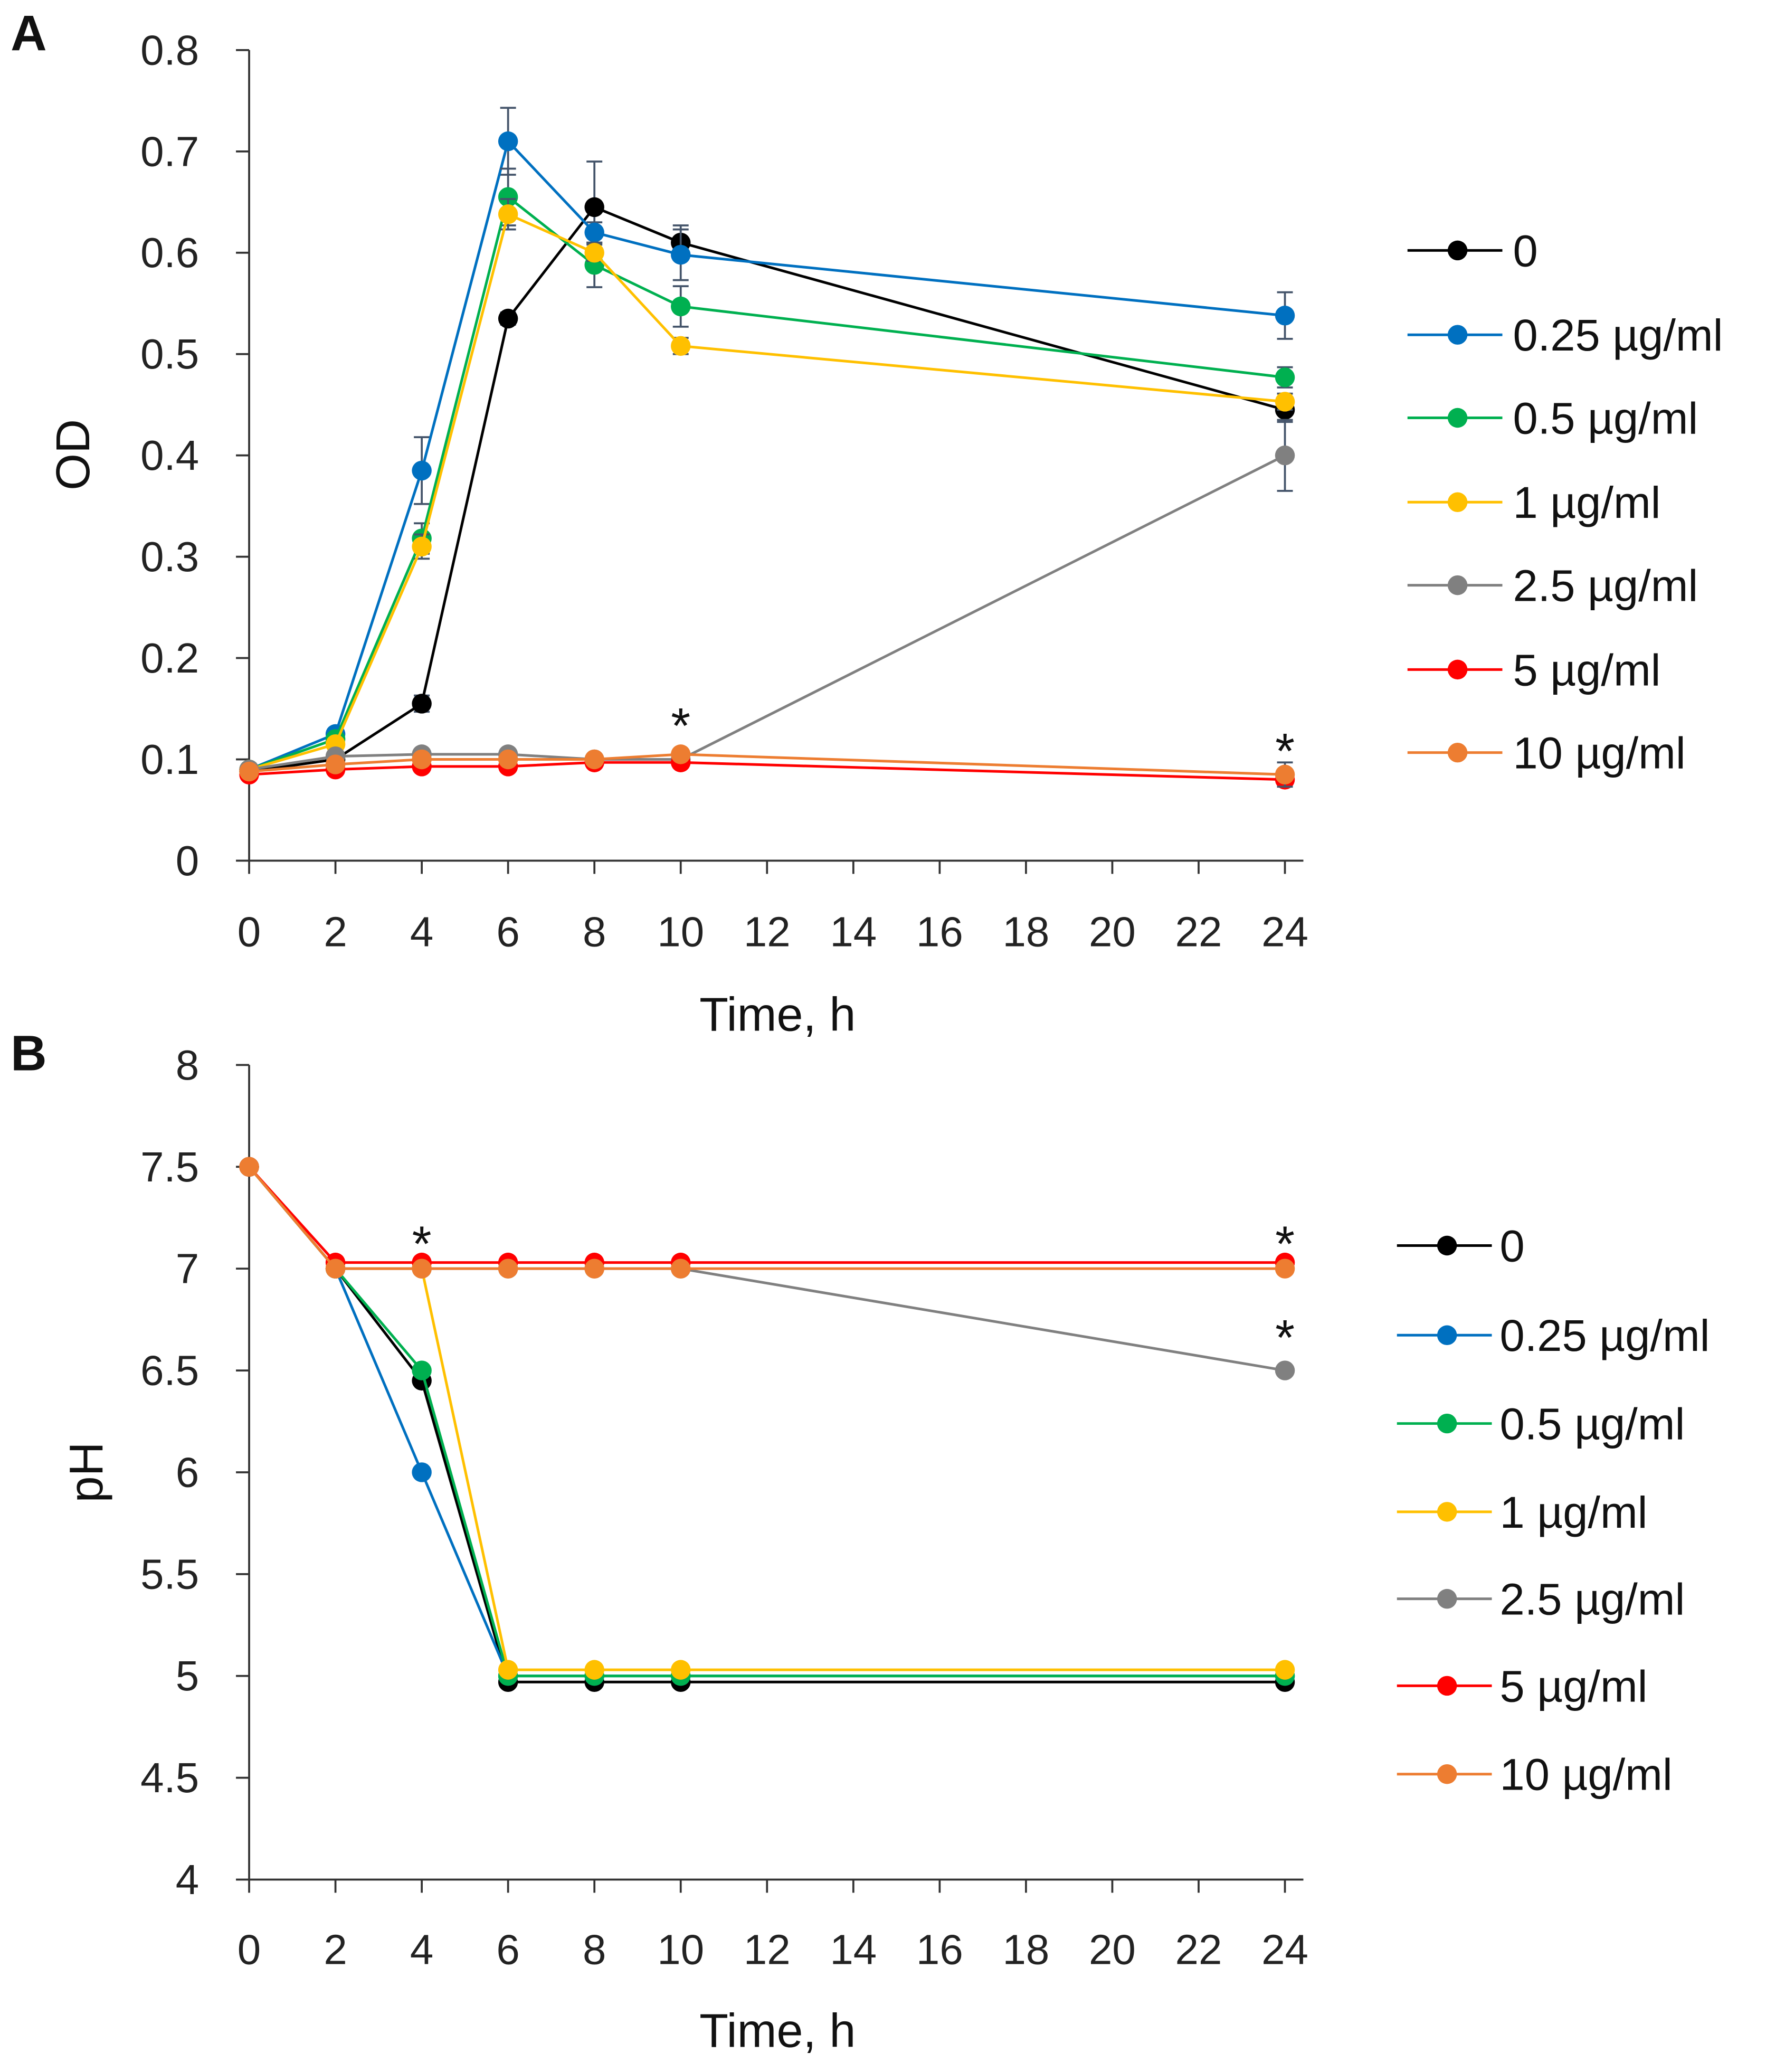 This screenshot has width=1766, height=2072. Describe the element at coordinates (170, 759) in the screenshot. I see `y-tick-label: 0.1` at that location.